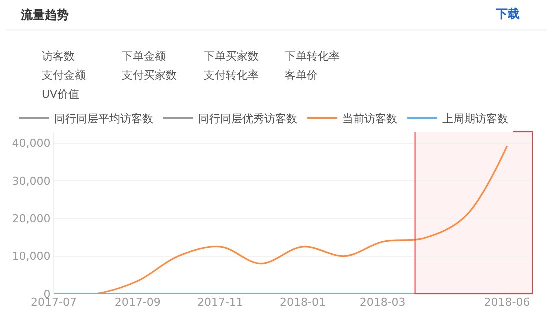 The image size is (547, 321). I want to click on x-tick-label: 2018-03, so click(383, 302).